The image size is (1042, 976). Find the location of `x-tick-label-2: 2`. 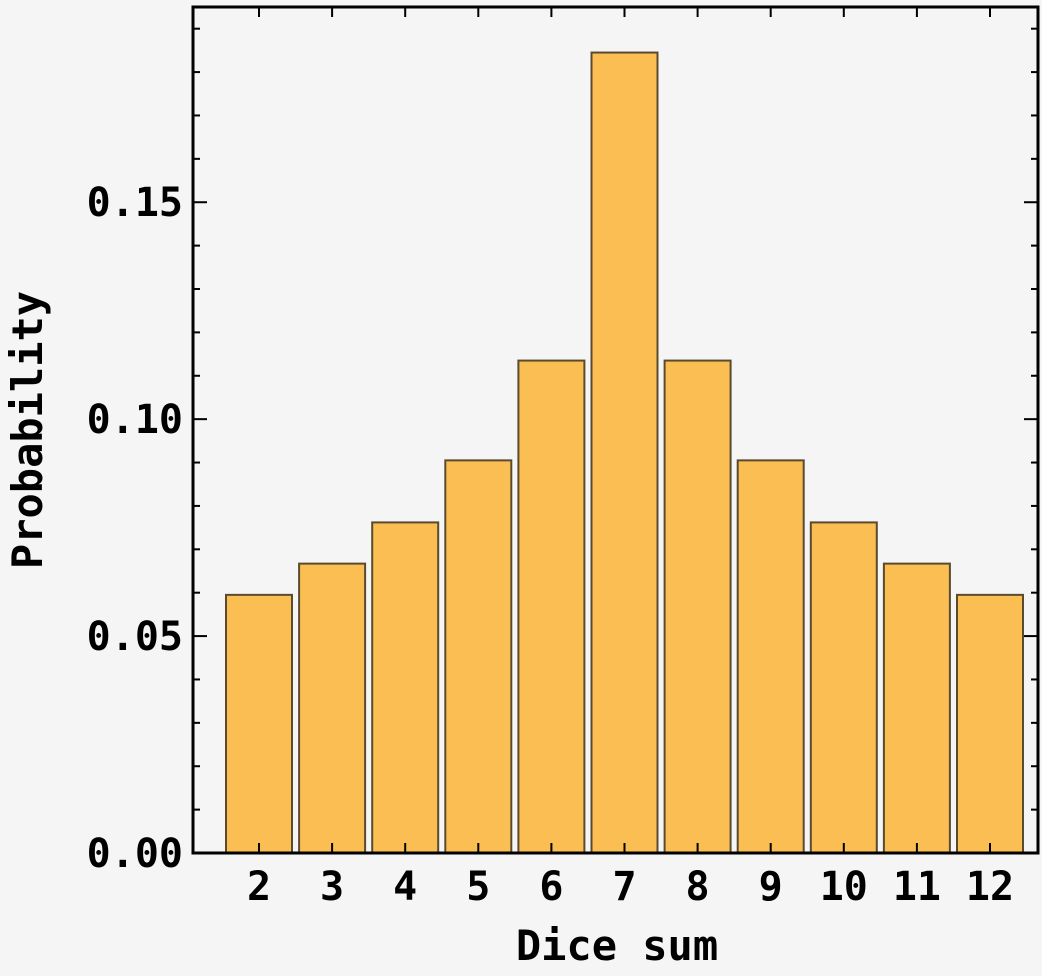

x-tick-label-2: 2 is located at coordinates (259, 887).